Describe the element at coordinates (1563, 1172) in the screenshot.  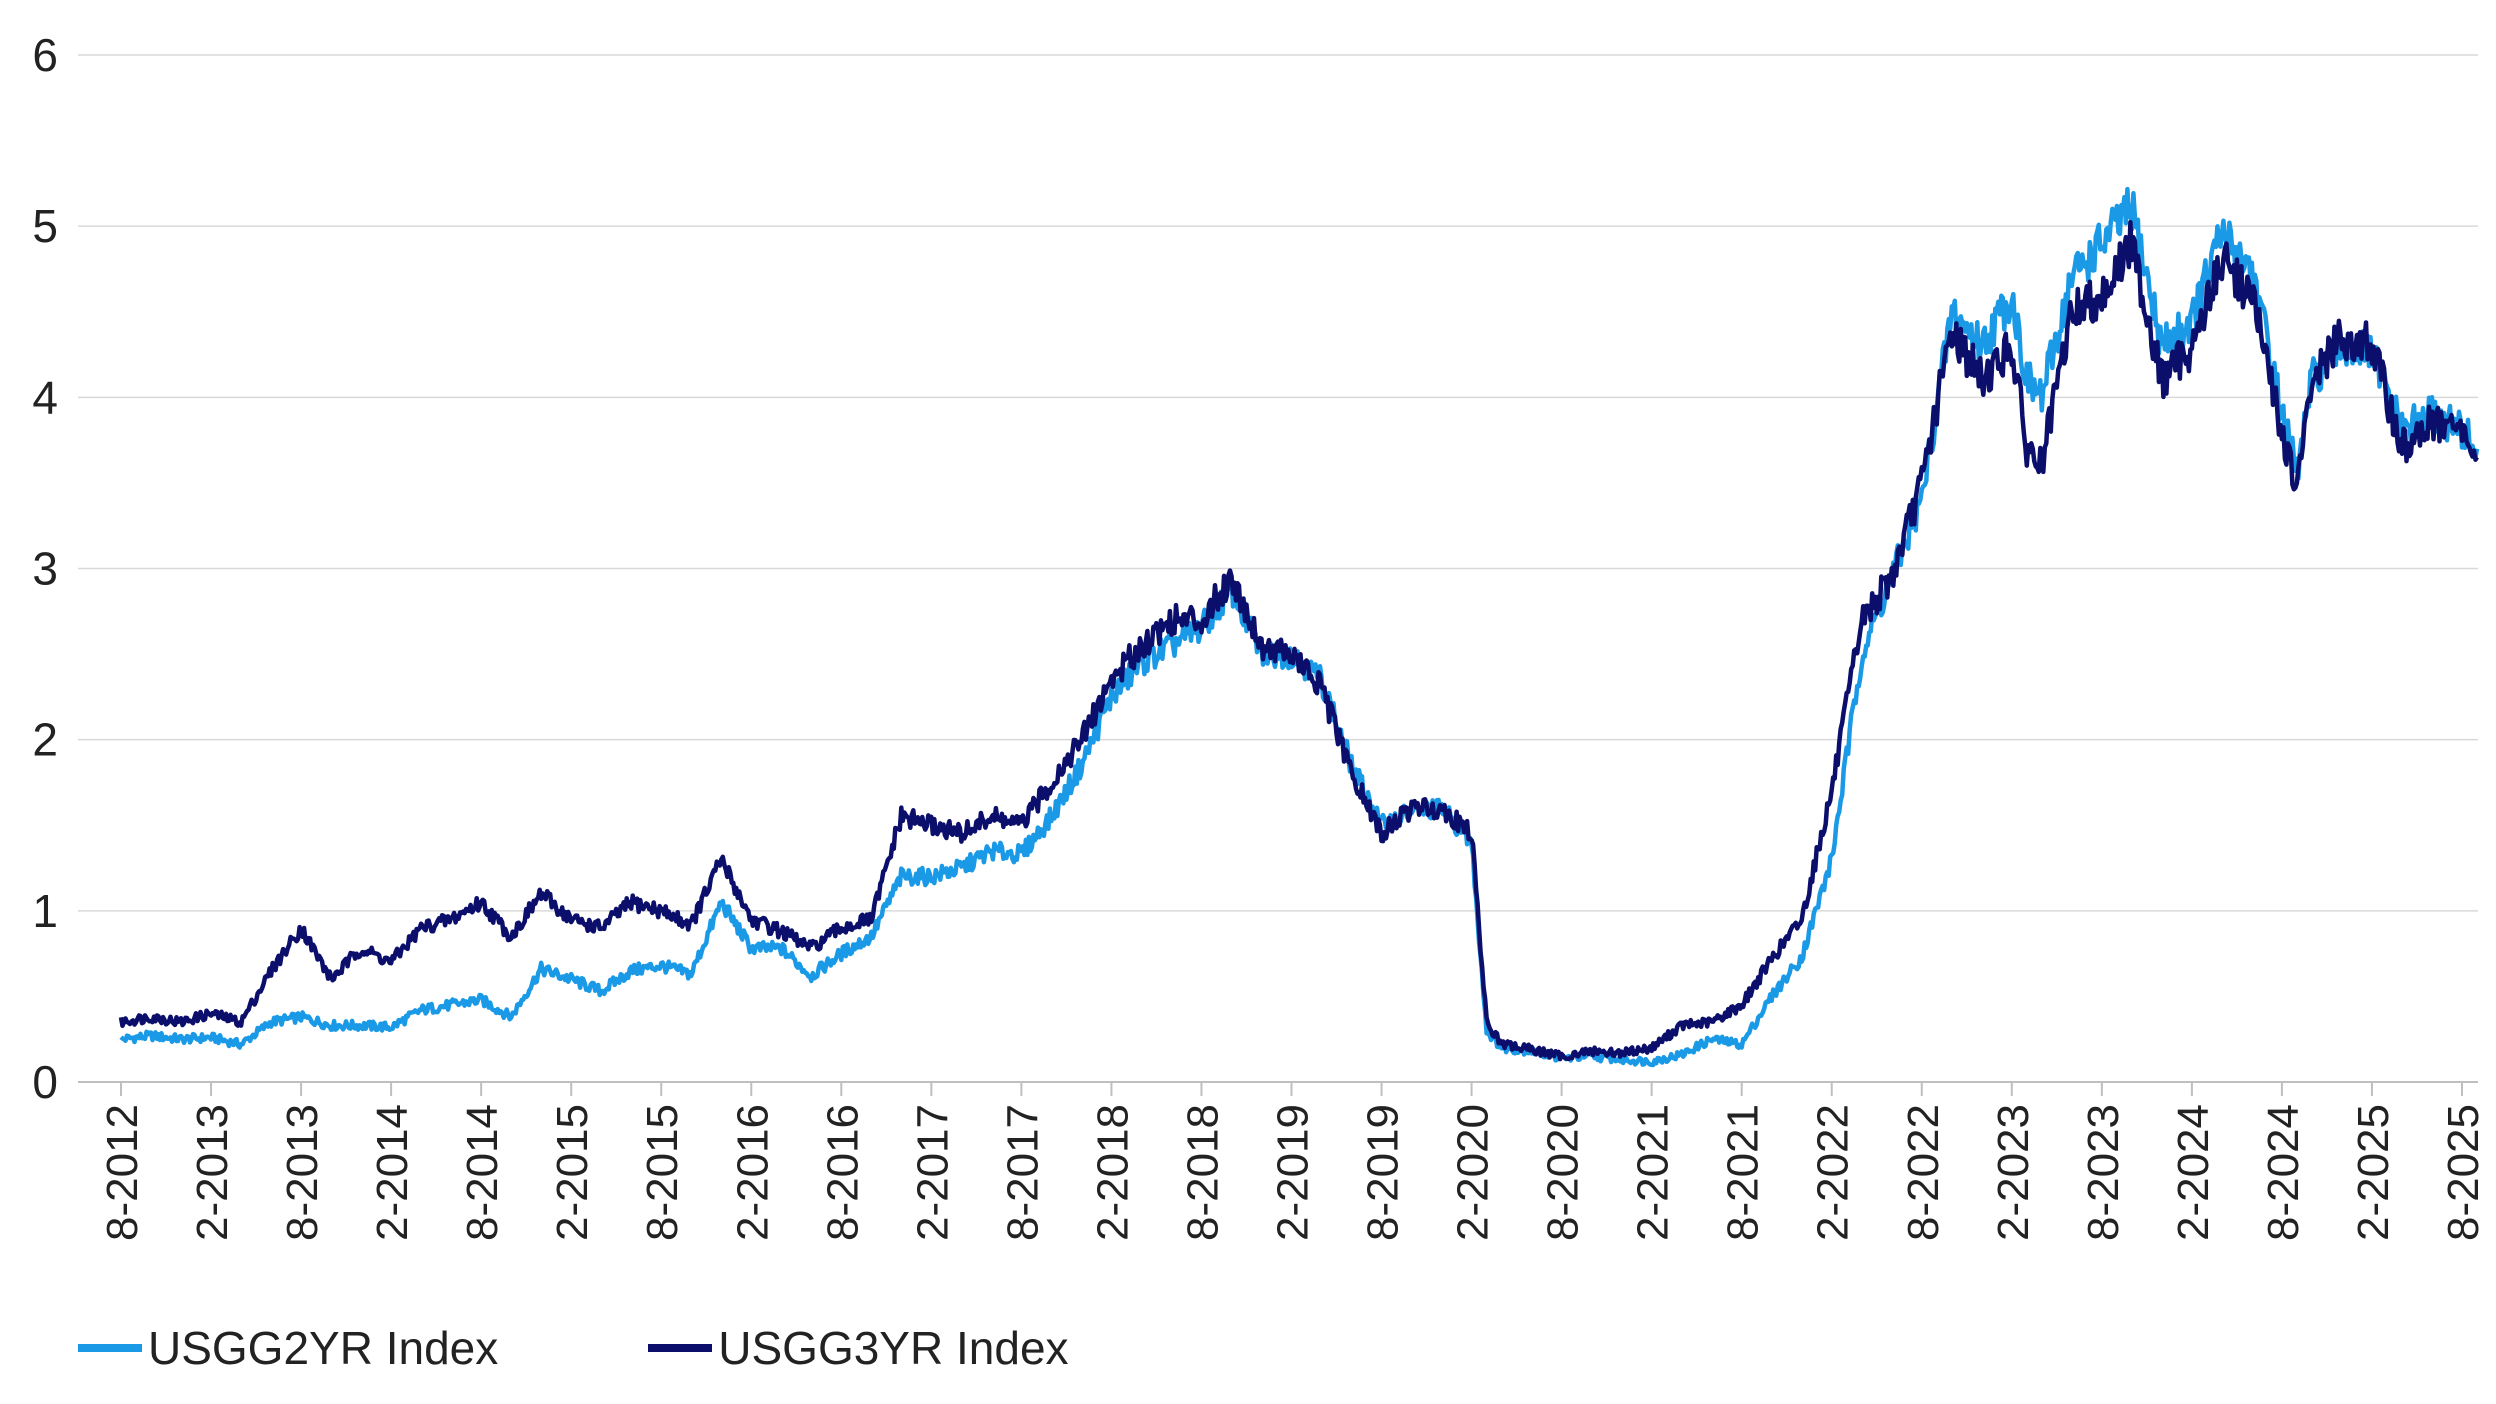
I see `x-tick-label-8-2020: 8-2020` at that location.